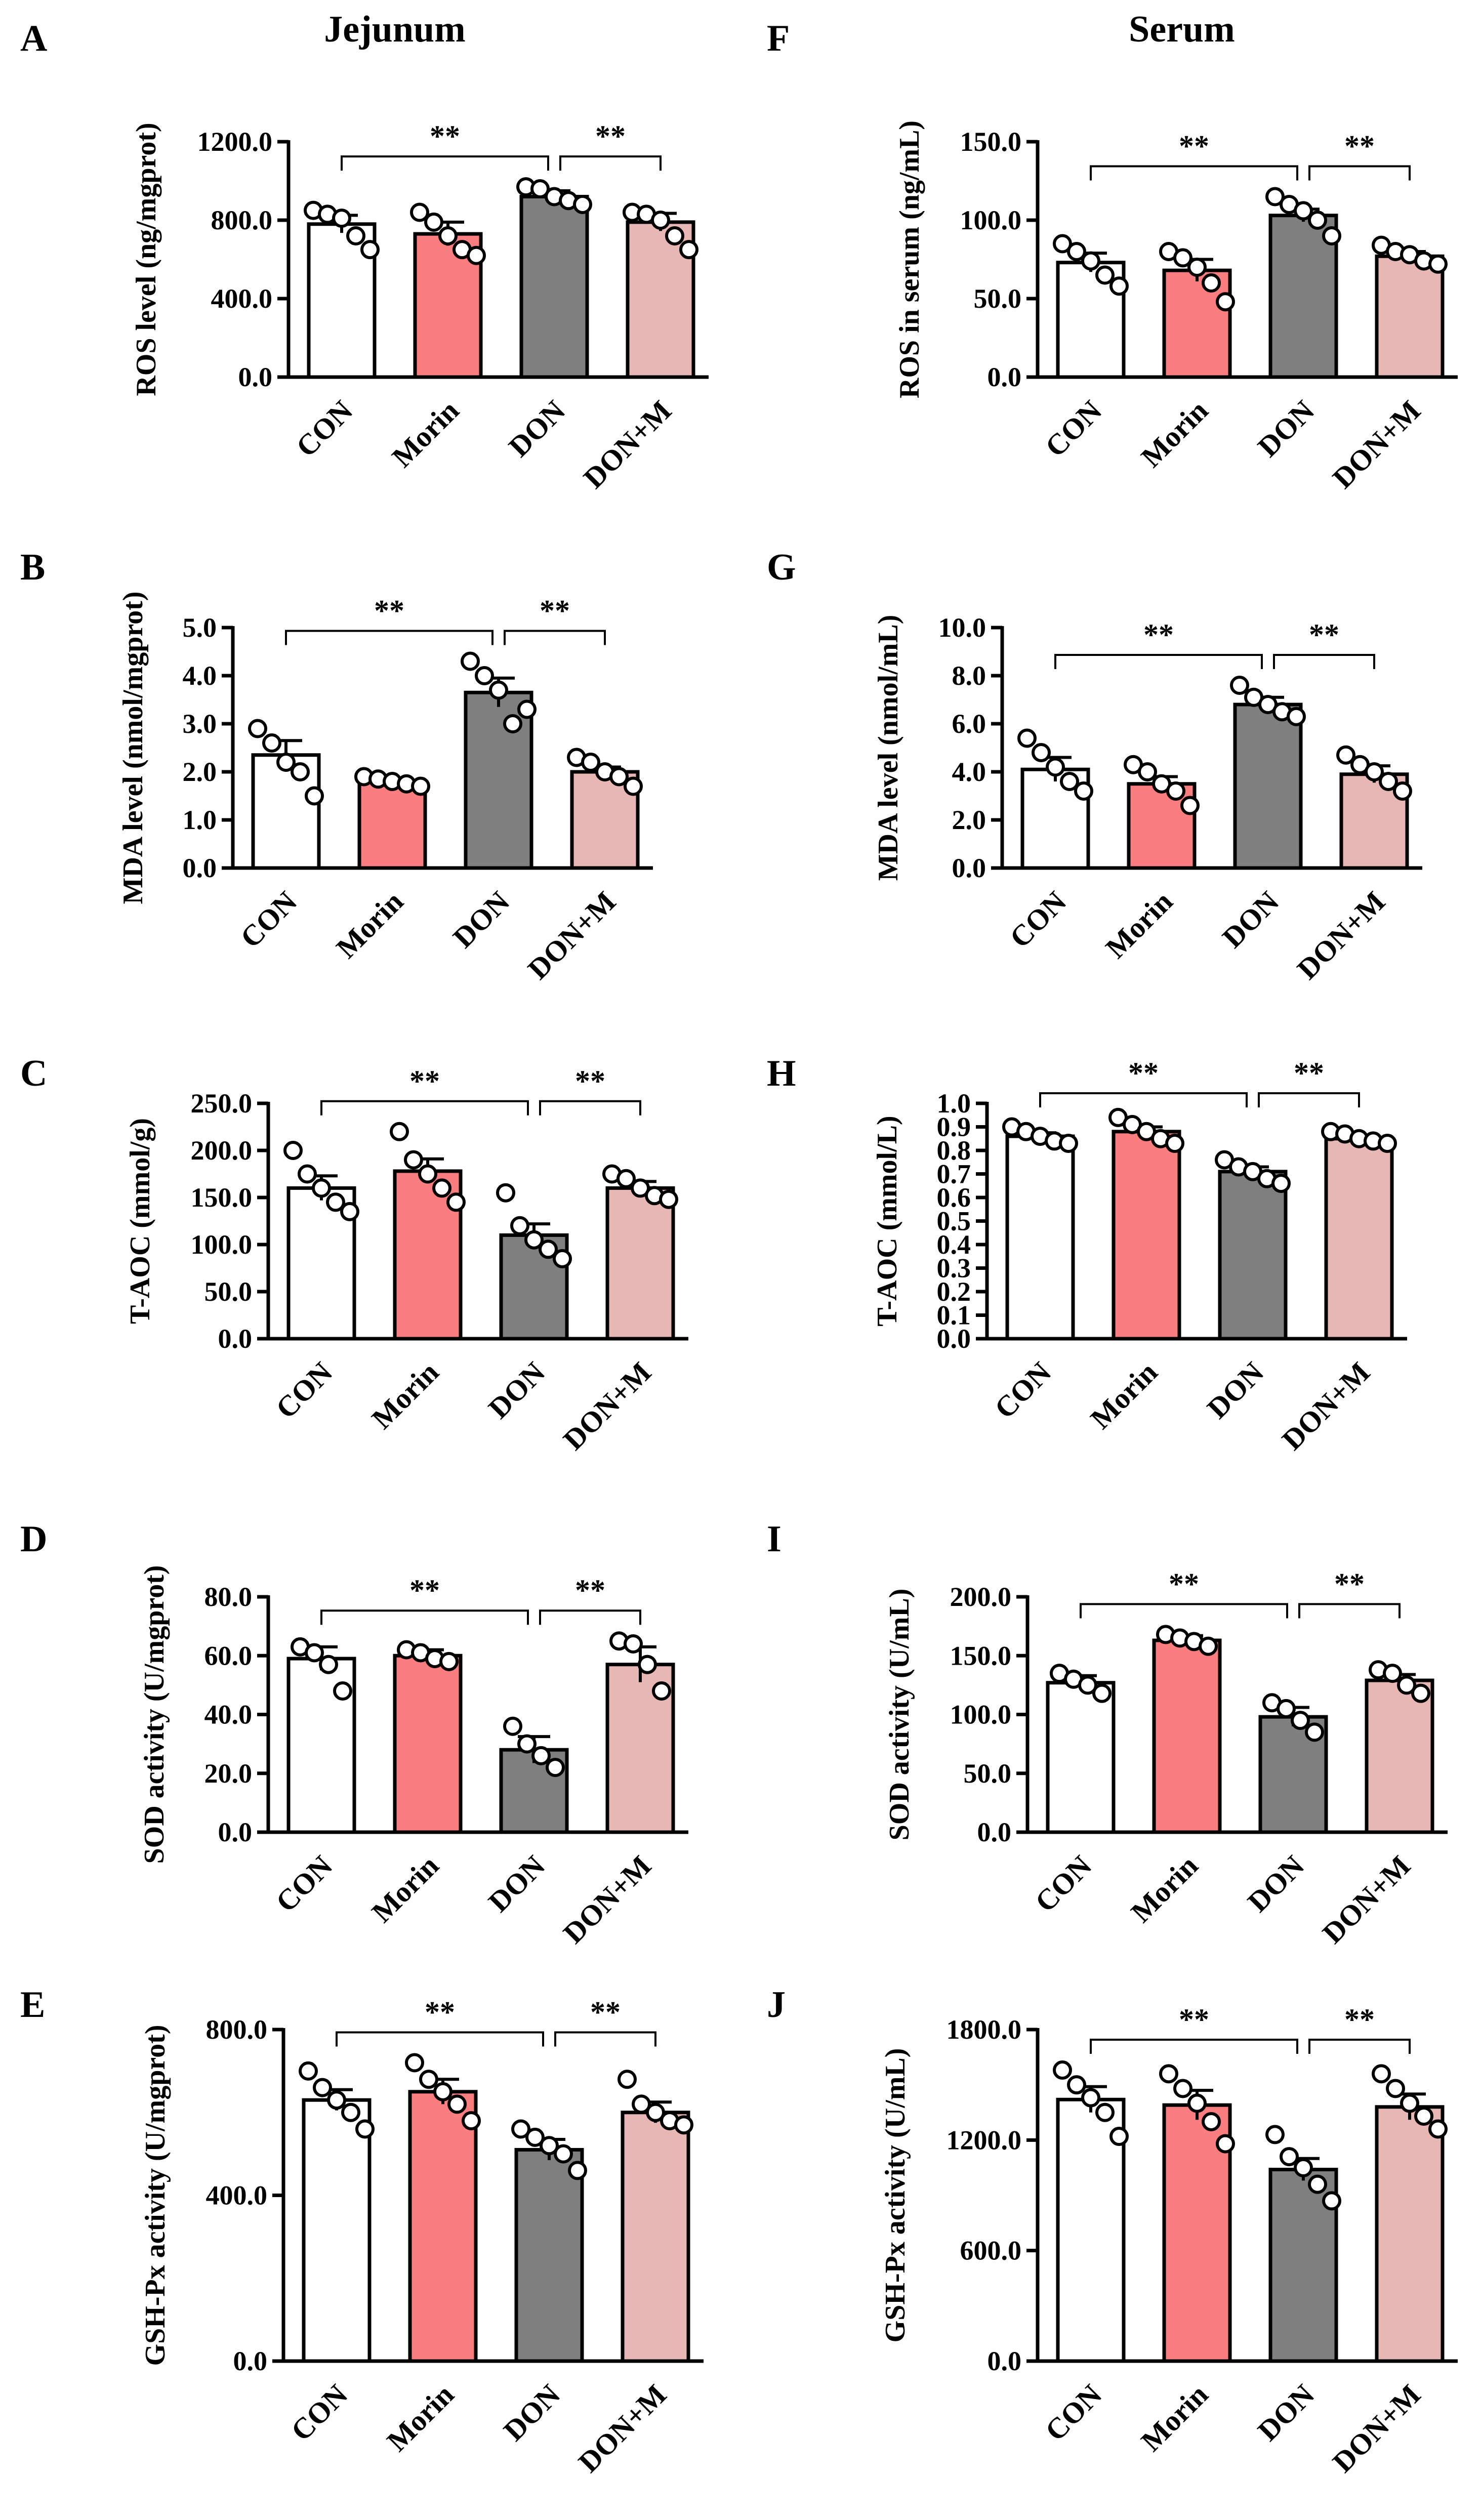  What do you see at coordinates (200, 676) in the screenshot?
I see `y-tick-label: 4.0` at bounding box center [200, 676].